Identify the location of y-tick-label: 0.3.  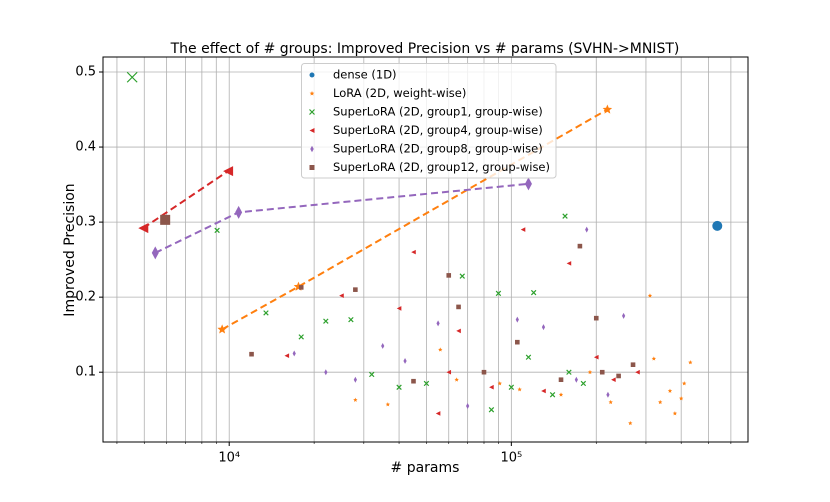
(85, 222).